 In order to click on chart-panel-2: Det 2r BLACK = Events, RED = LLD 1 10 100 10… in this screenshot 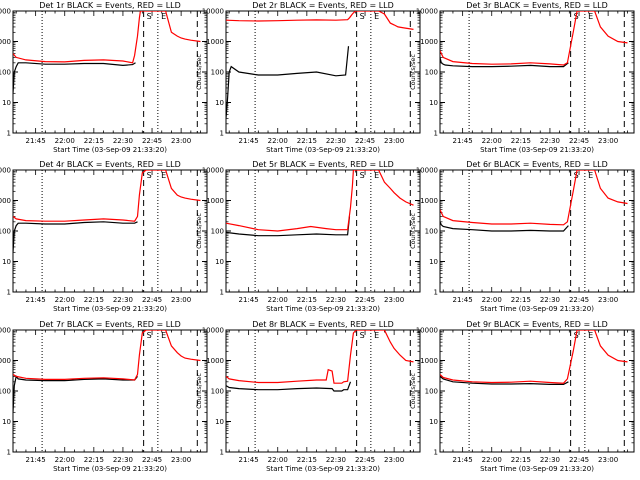, I will do `click(308, 77)`.